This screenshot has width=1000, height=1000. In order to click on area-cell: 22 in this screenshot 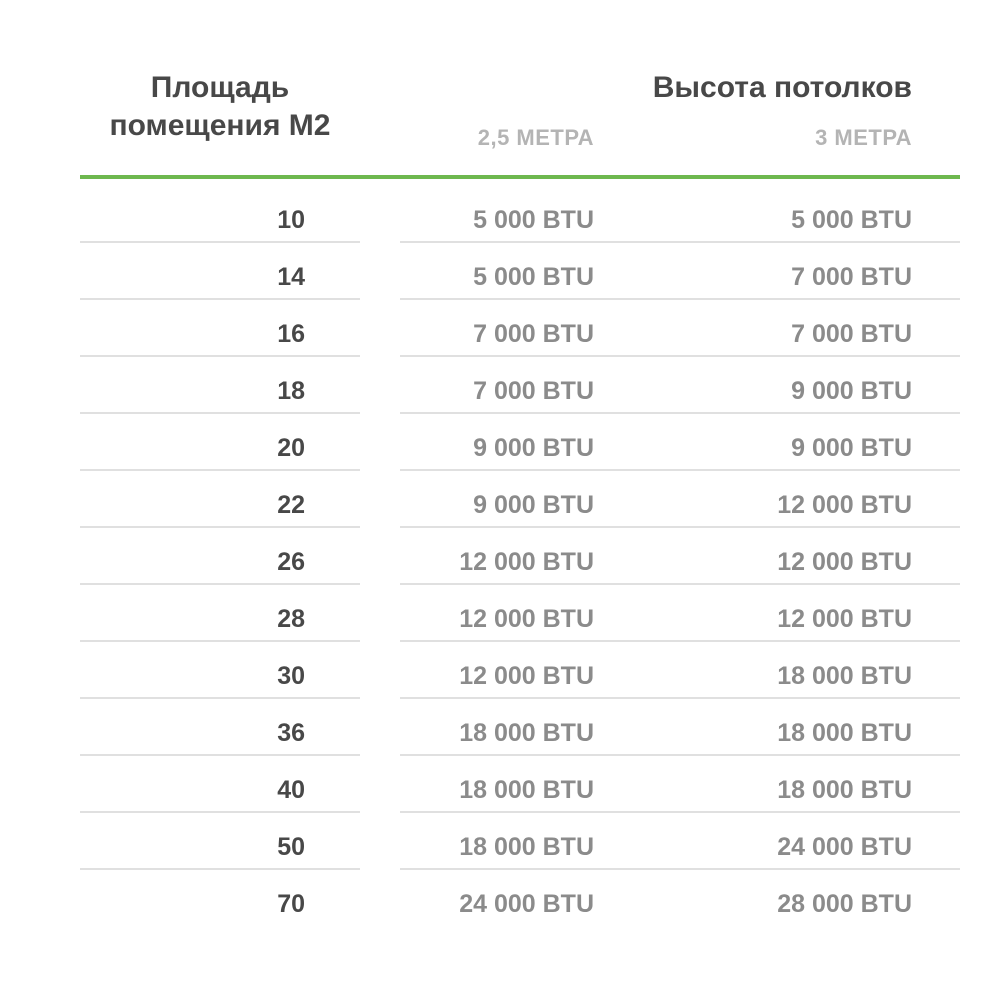, I will do `click(220, 499)`.